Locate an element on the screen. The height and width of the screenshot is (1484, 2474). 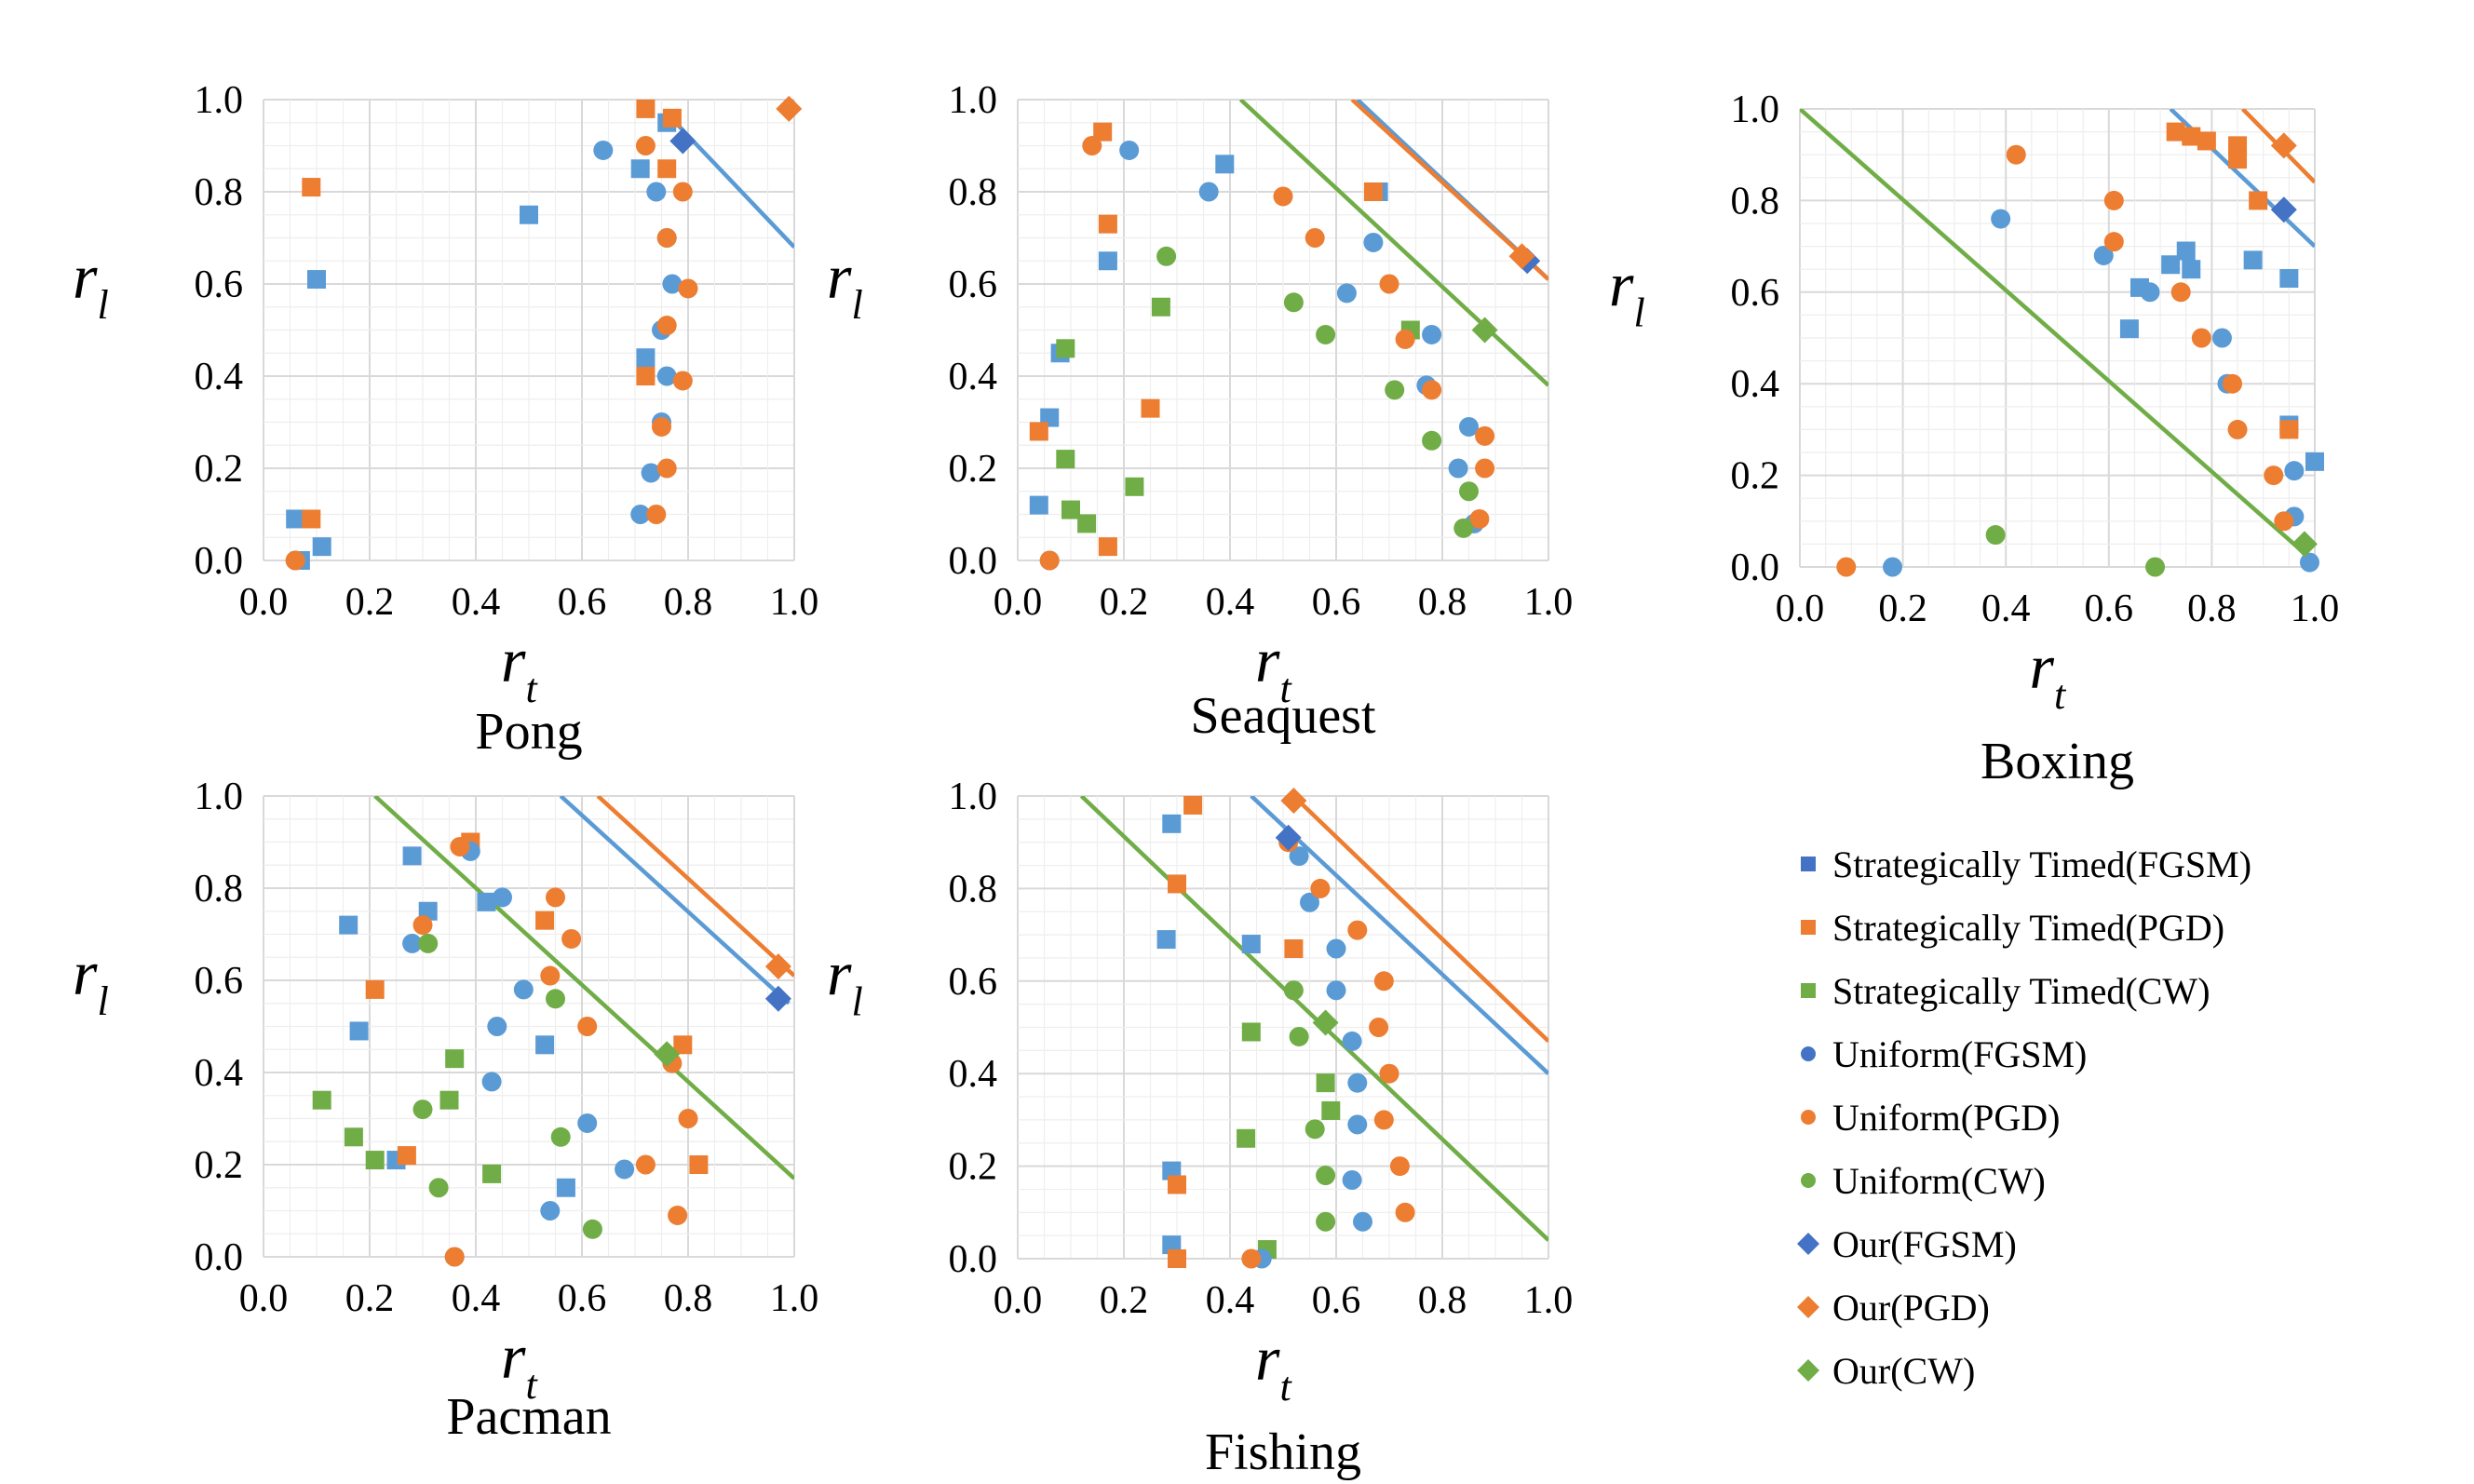
chart-title: Boxing is located at coordinates (2058, 761).